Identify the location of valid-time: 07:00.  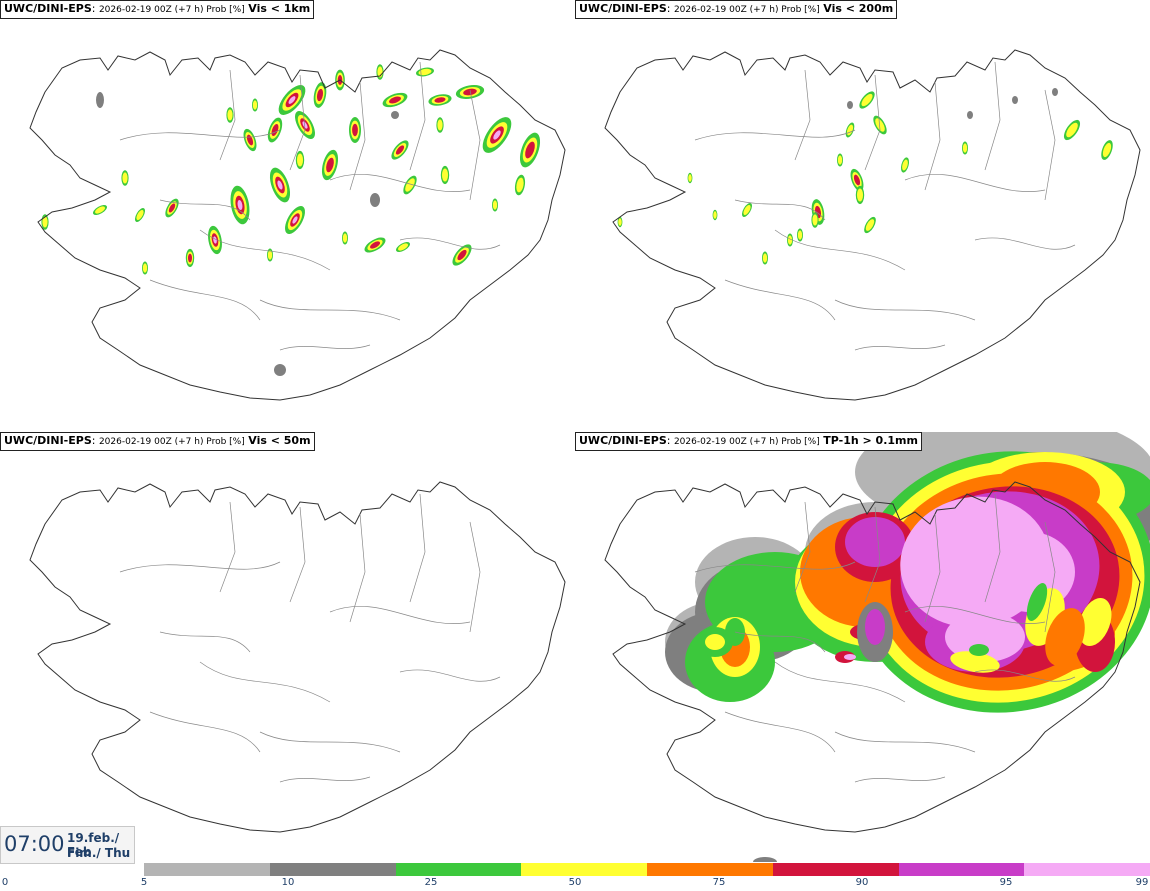
(34, 844).